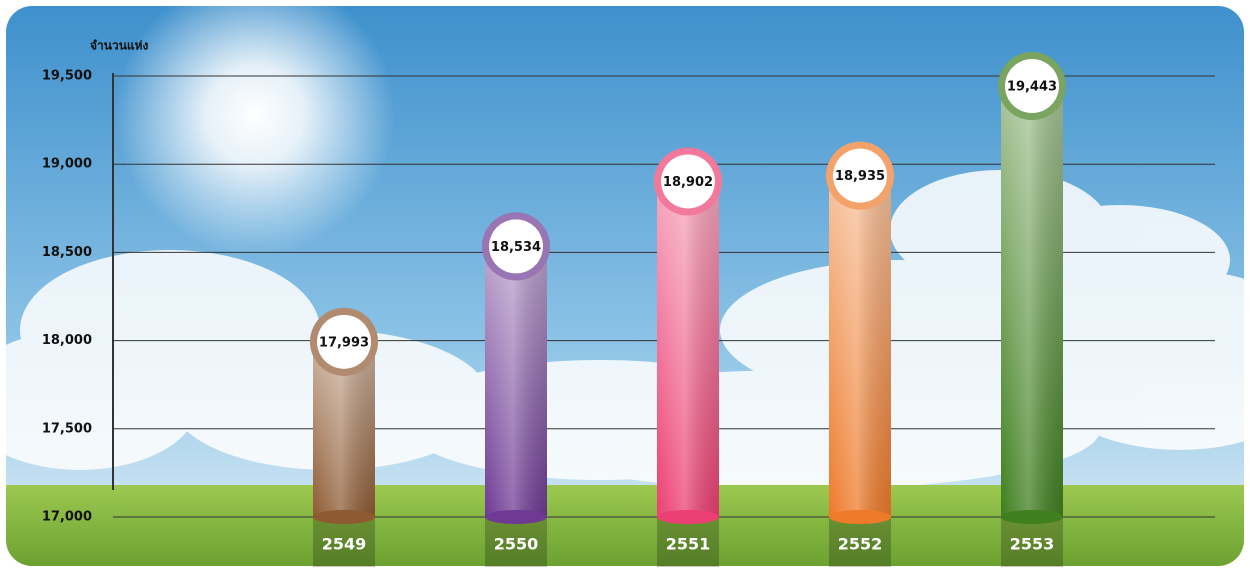 The width and height of the screenshot is (1250, 569). Describe the element at coordinates (67, 76) in the screenshot. I see `y-tick-label: 19,500` at that location.